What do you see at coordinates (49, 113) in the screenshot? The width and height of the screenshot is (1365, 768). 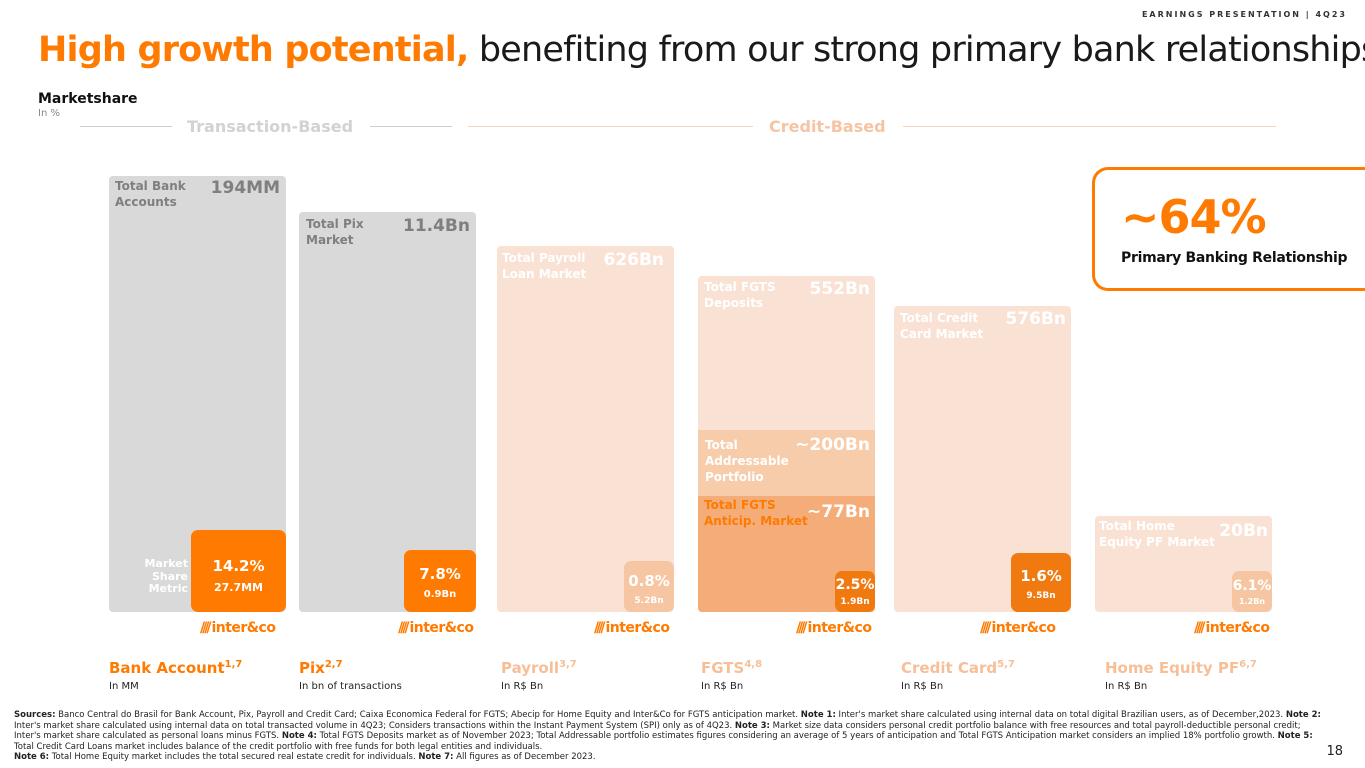 I see `section-unit: In %` at bounding box center [49, 113].